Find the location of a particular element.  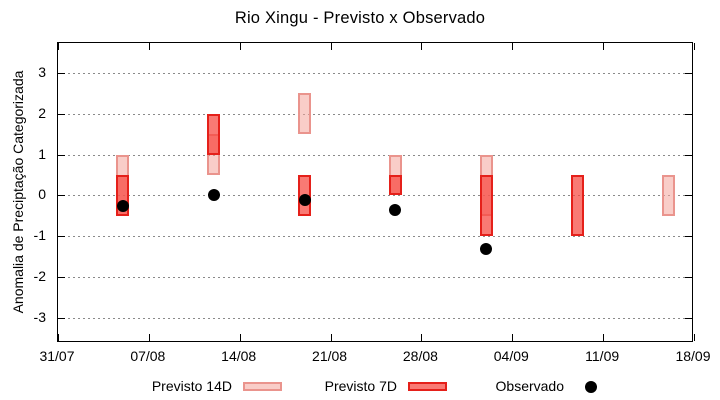

chart-title: Rio Xingu - Previsto x Observado is located at coordinates (360, 18).